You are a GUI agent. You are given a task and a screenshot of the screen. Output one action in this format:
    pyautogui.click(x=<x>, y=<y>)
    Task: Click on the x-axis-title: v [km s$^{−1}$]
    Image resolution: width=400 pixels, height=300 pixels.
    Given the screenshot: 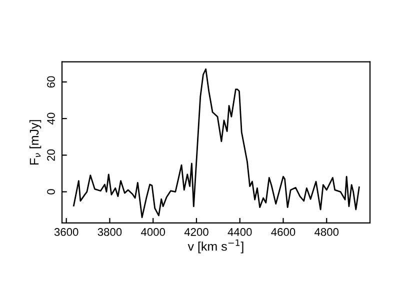 What is the action you would take?
    pyautogui.click(x=216, y=247)
    